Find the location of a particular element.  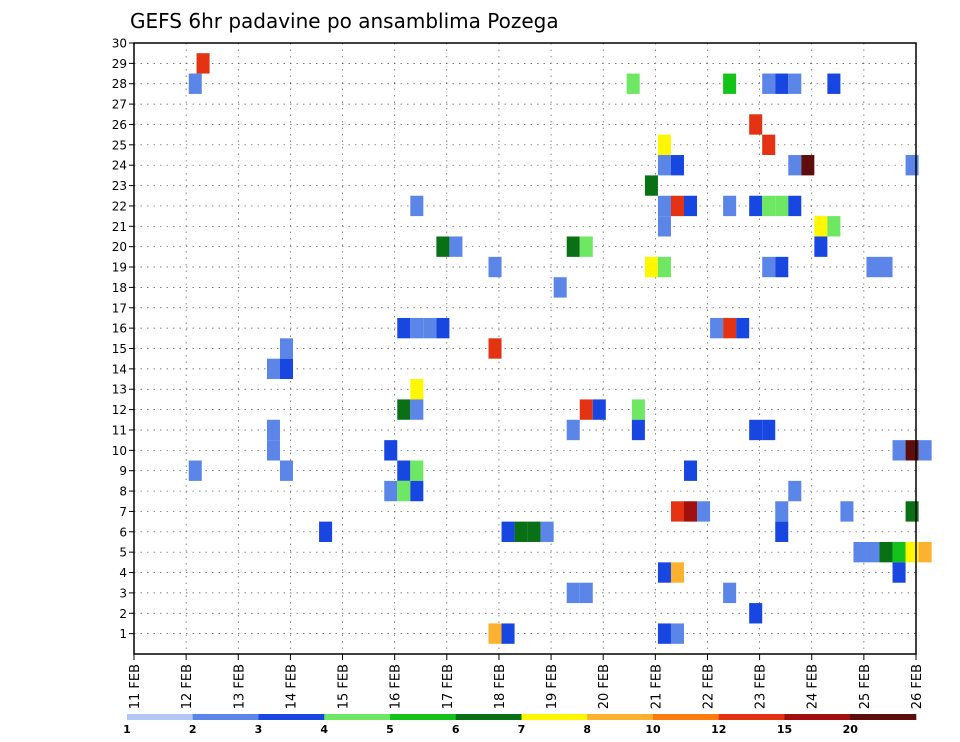

x-tick-label: 16 FEB is located at coordinates (396, 686).